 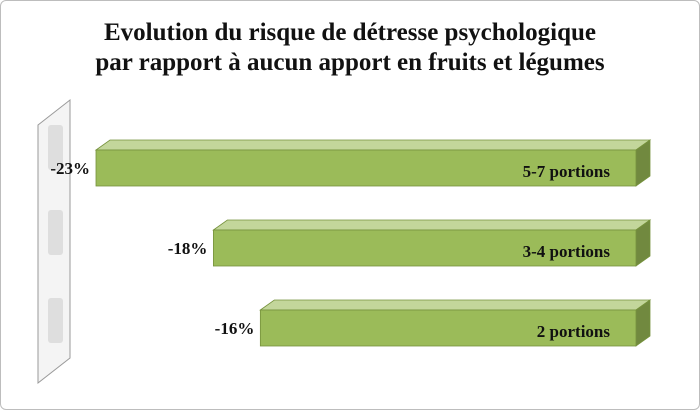 I want to click on value-label-2: -18%, so click(x=188, y=248).